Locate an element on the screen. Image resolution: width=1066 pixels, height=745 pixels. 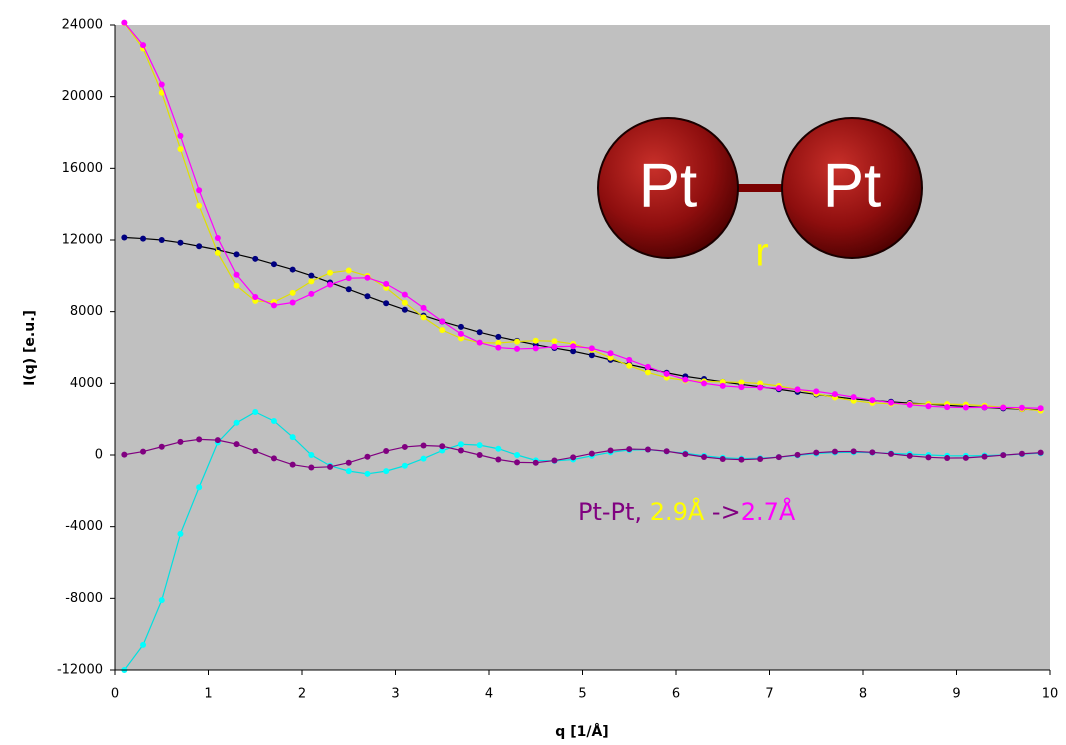
y-tick-label: 16000 is located at coordinates (82, 168).